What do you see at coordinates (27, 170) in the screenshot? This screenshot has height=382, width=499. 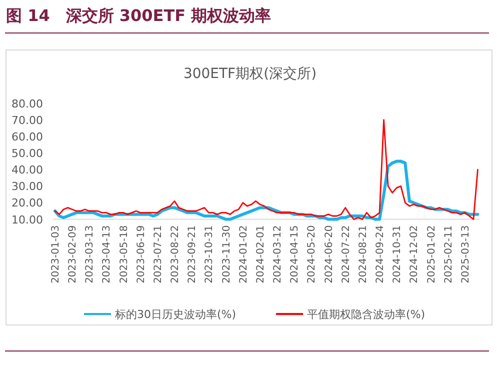 I see `y-tick-label: 40.00` at bounding box center [27, 170].